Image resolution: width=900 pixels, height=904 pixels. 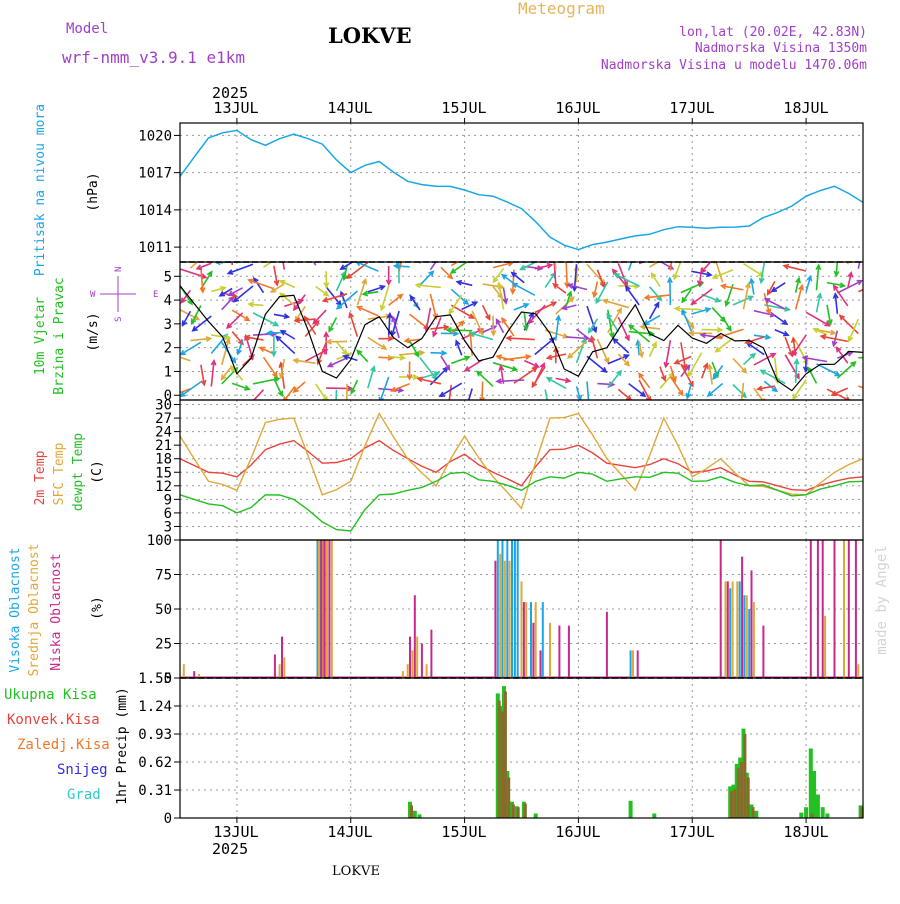 What do you see at coordinates (50, 695) in the screenshot?
I see `precip-legend-total: Ukupna Kisa` at bounding box center [50, 695].